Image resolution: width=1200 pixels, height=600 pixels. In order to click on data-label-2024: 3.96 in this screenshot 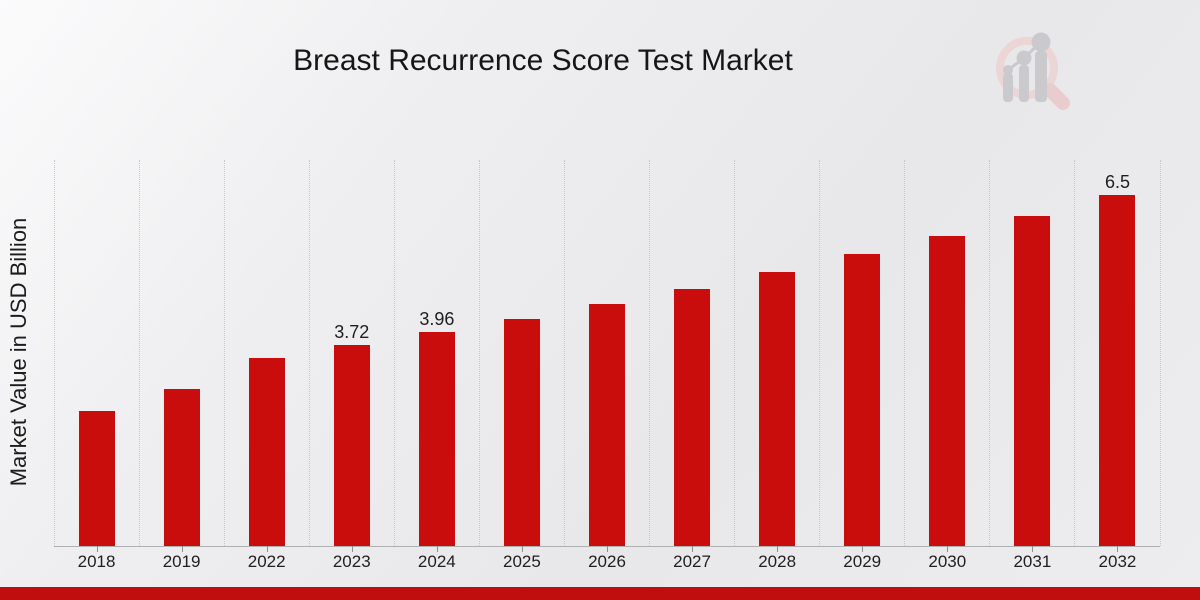, I will do `click(437, 319)`.